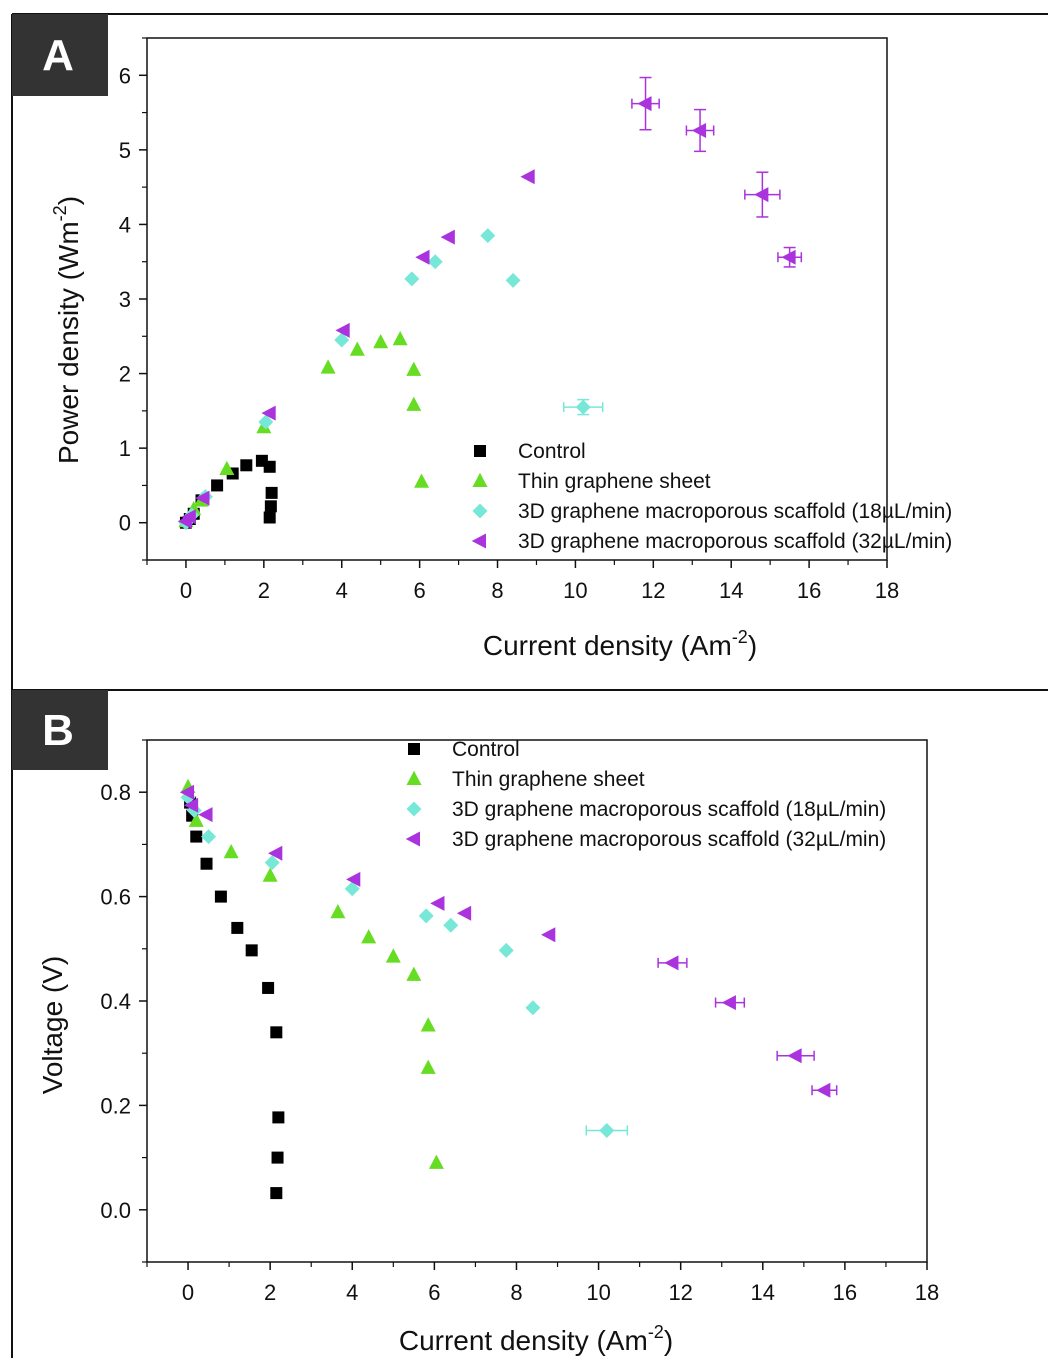  Describe the element at coordinates (620, 644) in the screenshot. I see `chart-a-x-axis-title: Current density (Am-2)` at that location.